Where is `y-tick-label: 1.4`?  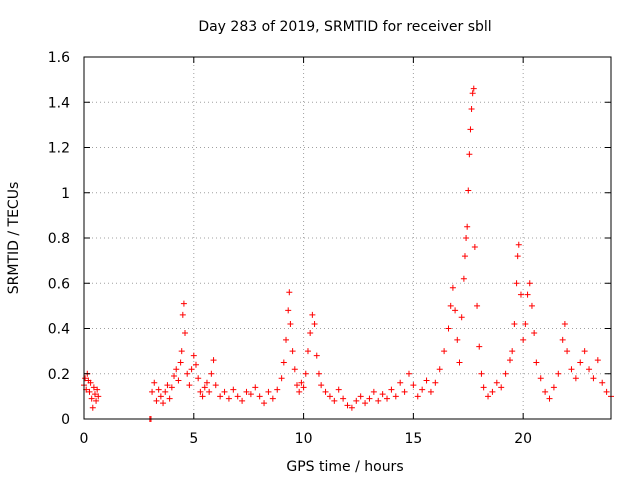
y-tick-label: 1.4 is located at coordinates (59, 103).